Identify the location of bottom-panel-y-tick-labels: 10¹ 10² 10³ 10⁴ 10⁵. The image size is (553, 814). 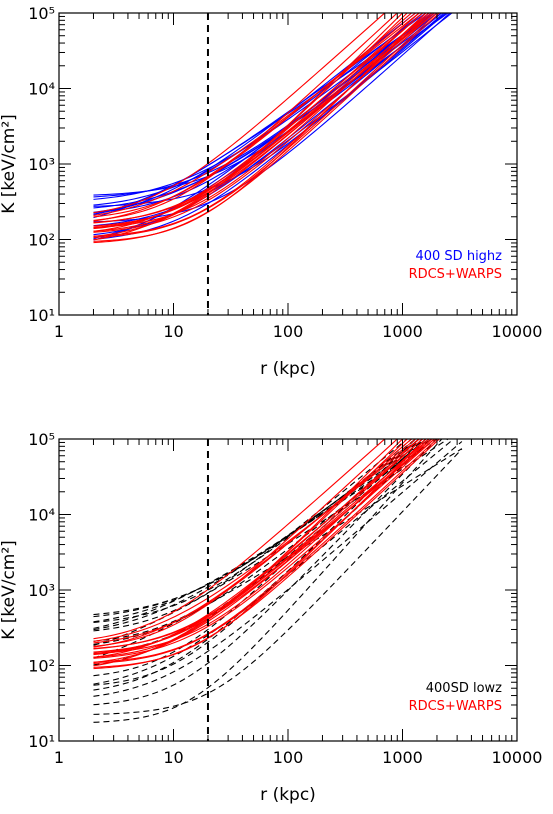
(41, 590).